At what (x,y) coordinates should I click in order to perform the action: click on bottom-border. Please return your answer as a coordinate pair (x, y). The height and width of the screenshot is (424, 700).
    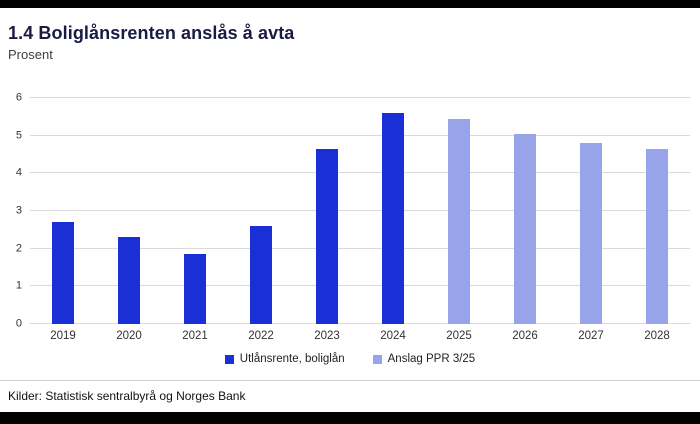
    Looking at the image, I should click on (350, 418).